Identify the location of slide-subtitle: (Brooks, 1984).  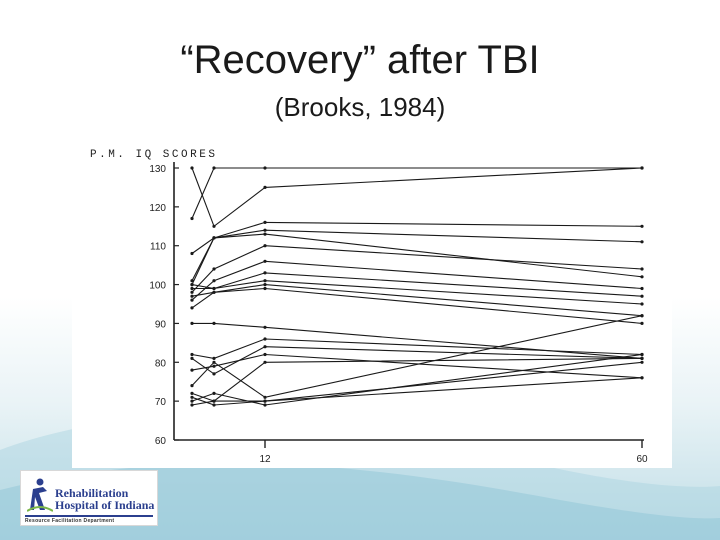
(360, 107).